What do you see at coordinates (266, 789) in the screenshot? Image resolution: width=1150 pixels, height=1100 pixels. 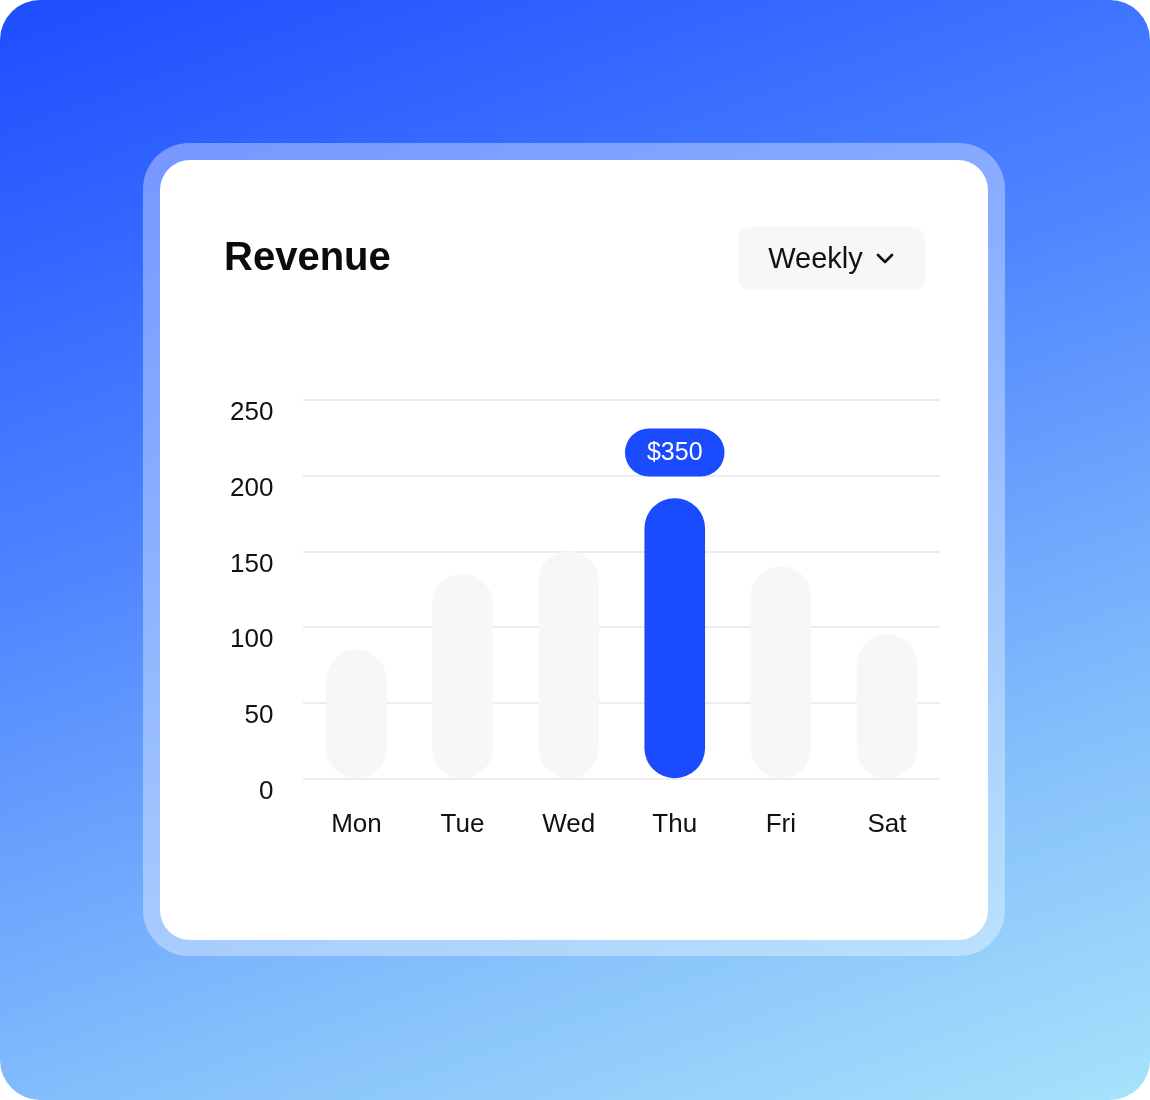 I see `y-tick-label: 0` at bounding box center [266, 789].